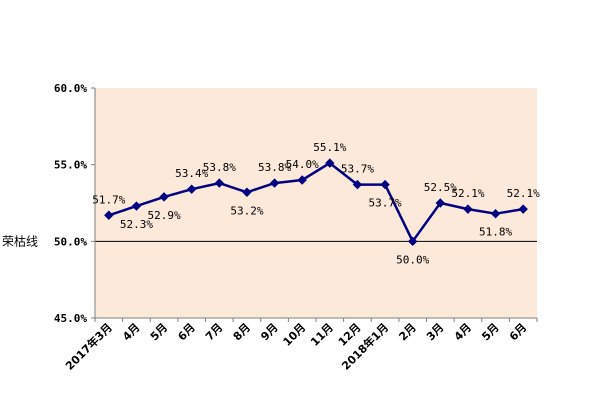 Image resolution: width=597 pixels, height=402 pixels. What do you see at coordinates (214, 332) in the screenshot?
I see `x-tick-label: 7月` at bounding box center [214, 332].